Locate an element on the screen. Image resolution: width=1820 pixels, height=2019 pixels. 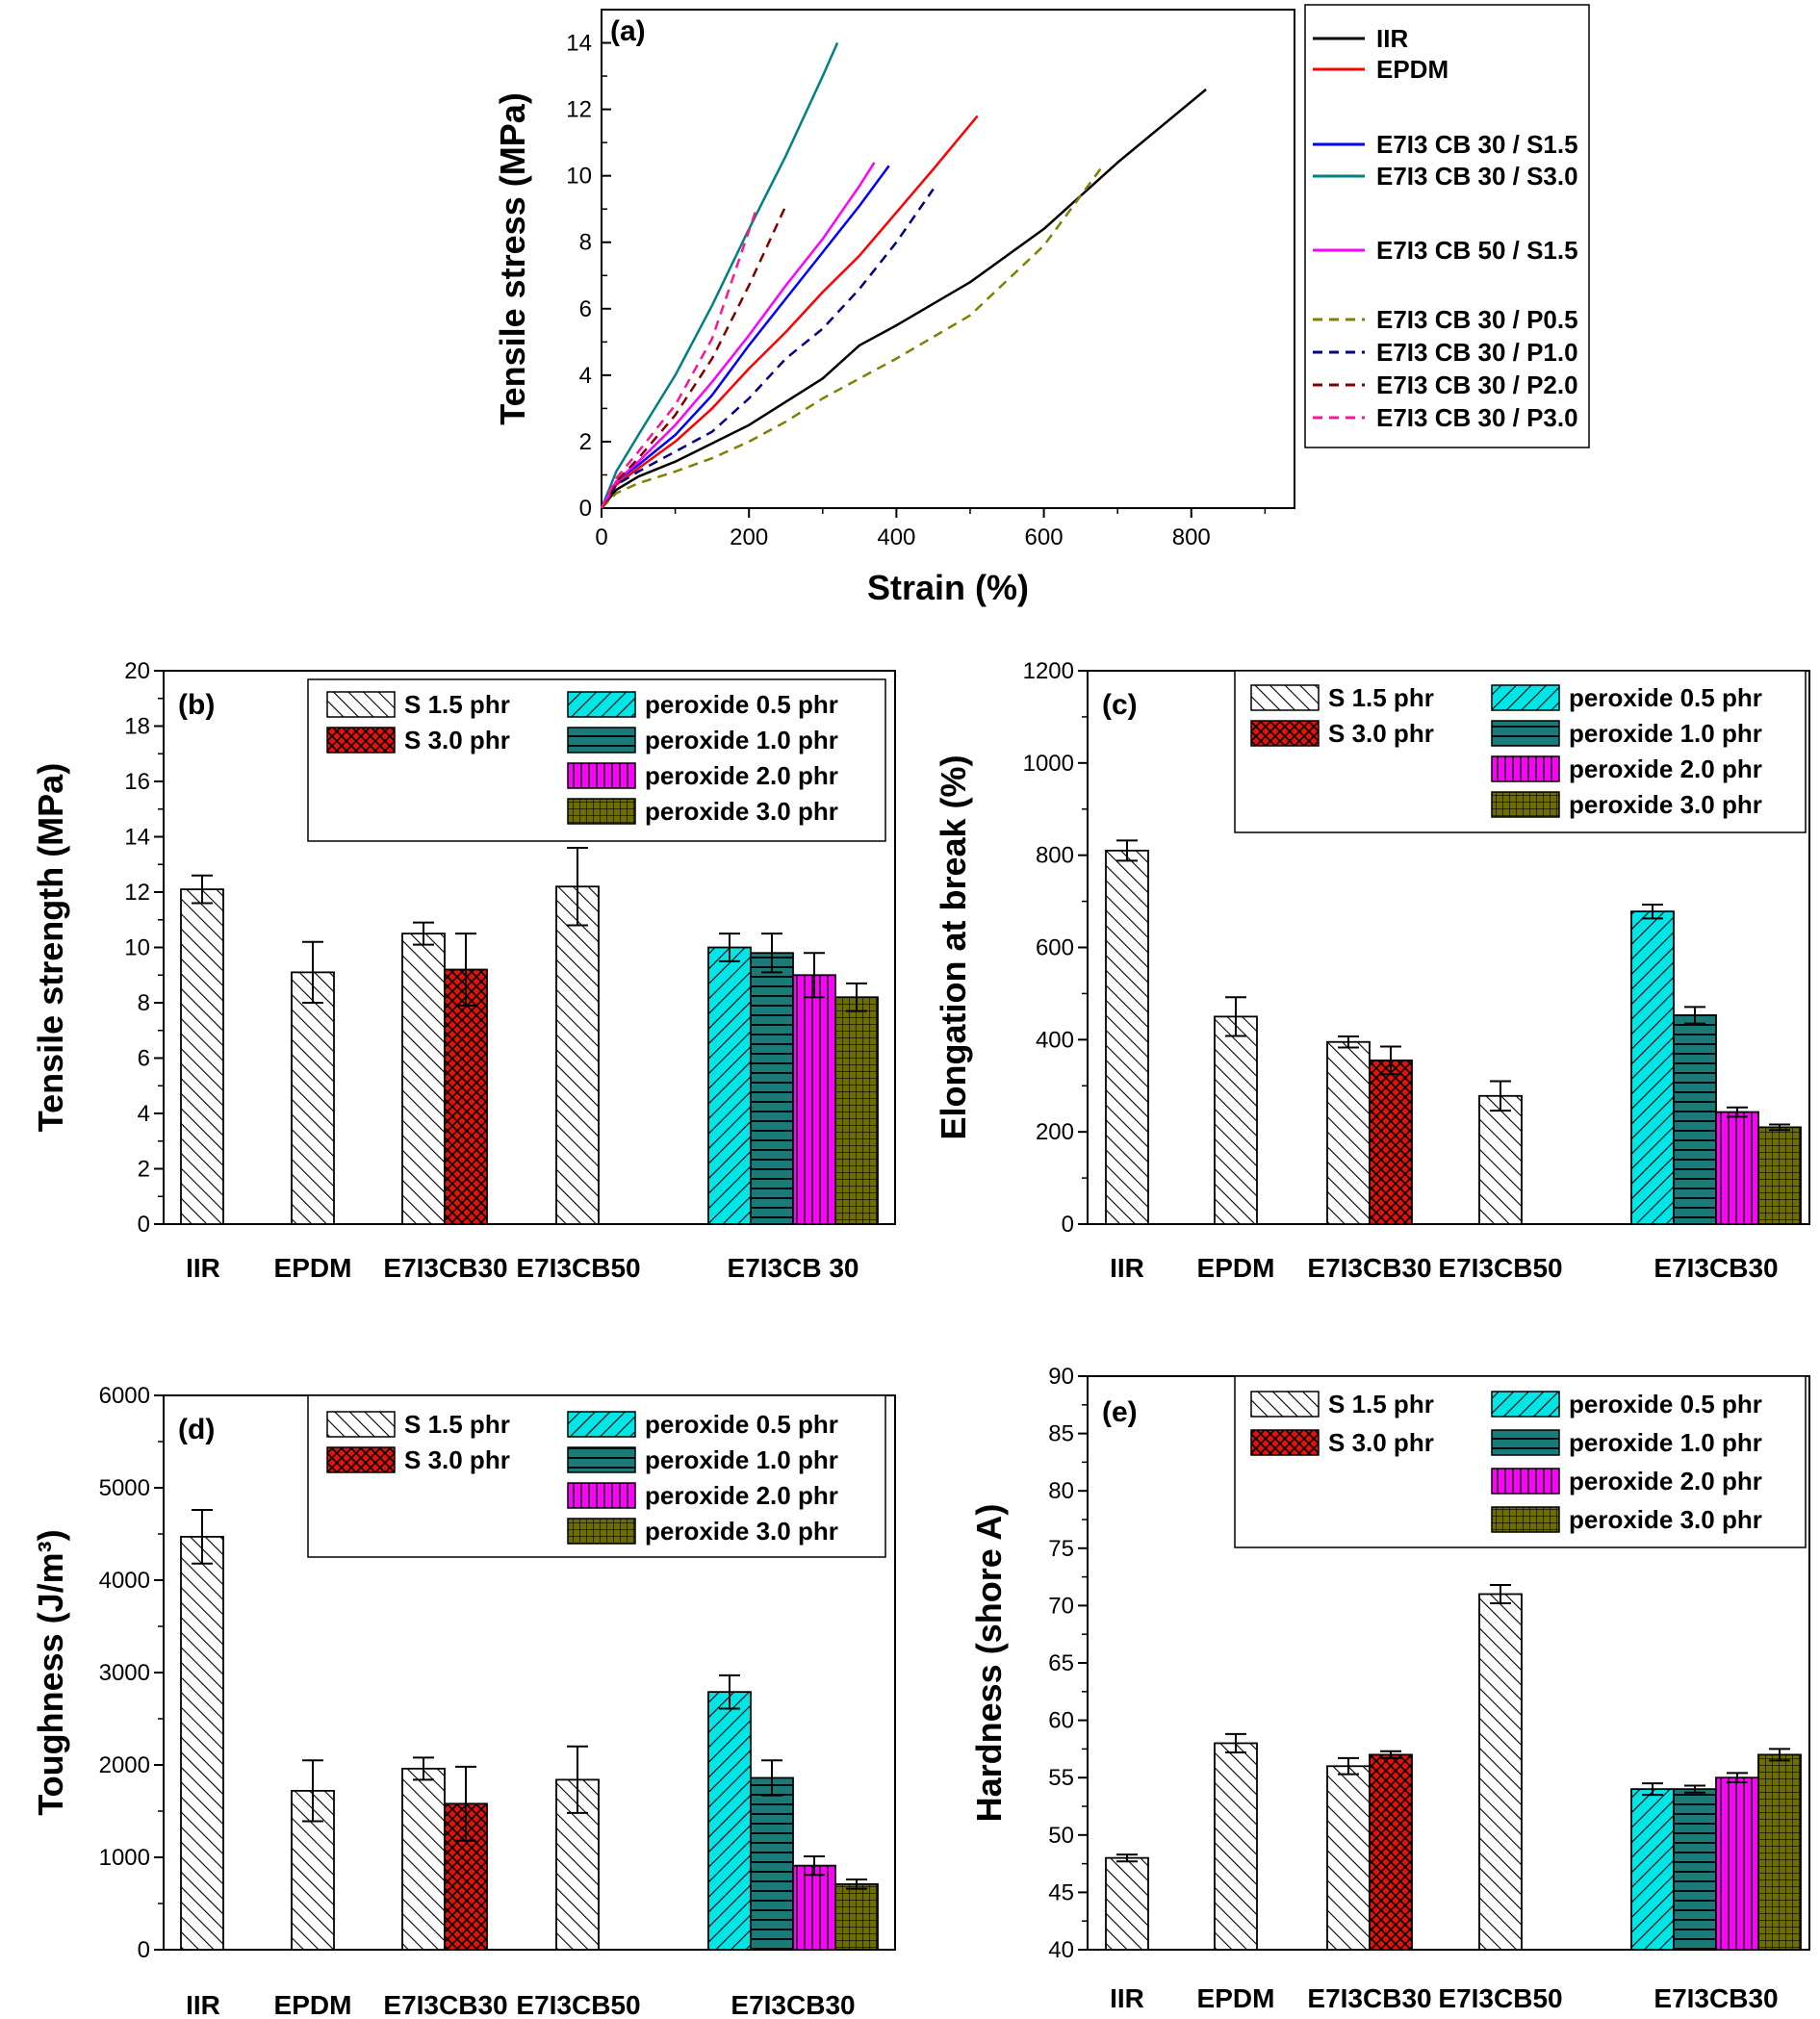
panel-label: (e) is located at coordinates (1120, 1412).